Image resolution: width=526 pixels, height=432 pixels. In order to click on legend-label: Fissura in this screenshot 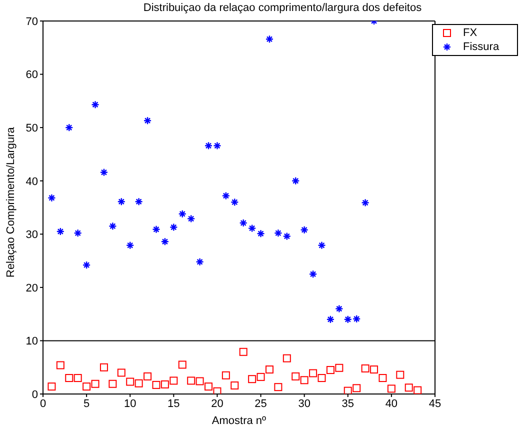, I will do `click(481, 47)`.